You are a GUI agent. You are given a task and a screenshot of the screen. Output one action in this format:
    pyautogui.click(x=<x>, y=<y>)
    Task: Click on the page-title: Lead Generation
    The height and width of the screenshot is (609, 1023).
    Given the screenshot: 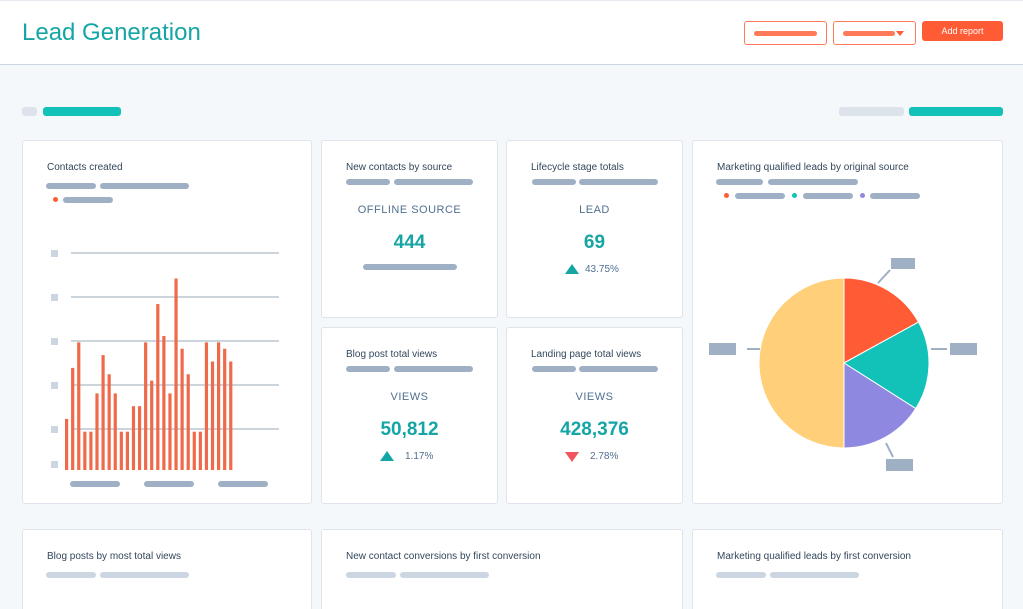 What is the action you would take?
    pyautogui.click(x=111, y=32)
    